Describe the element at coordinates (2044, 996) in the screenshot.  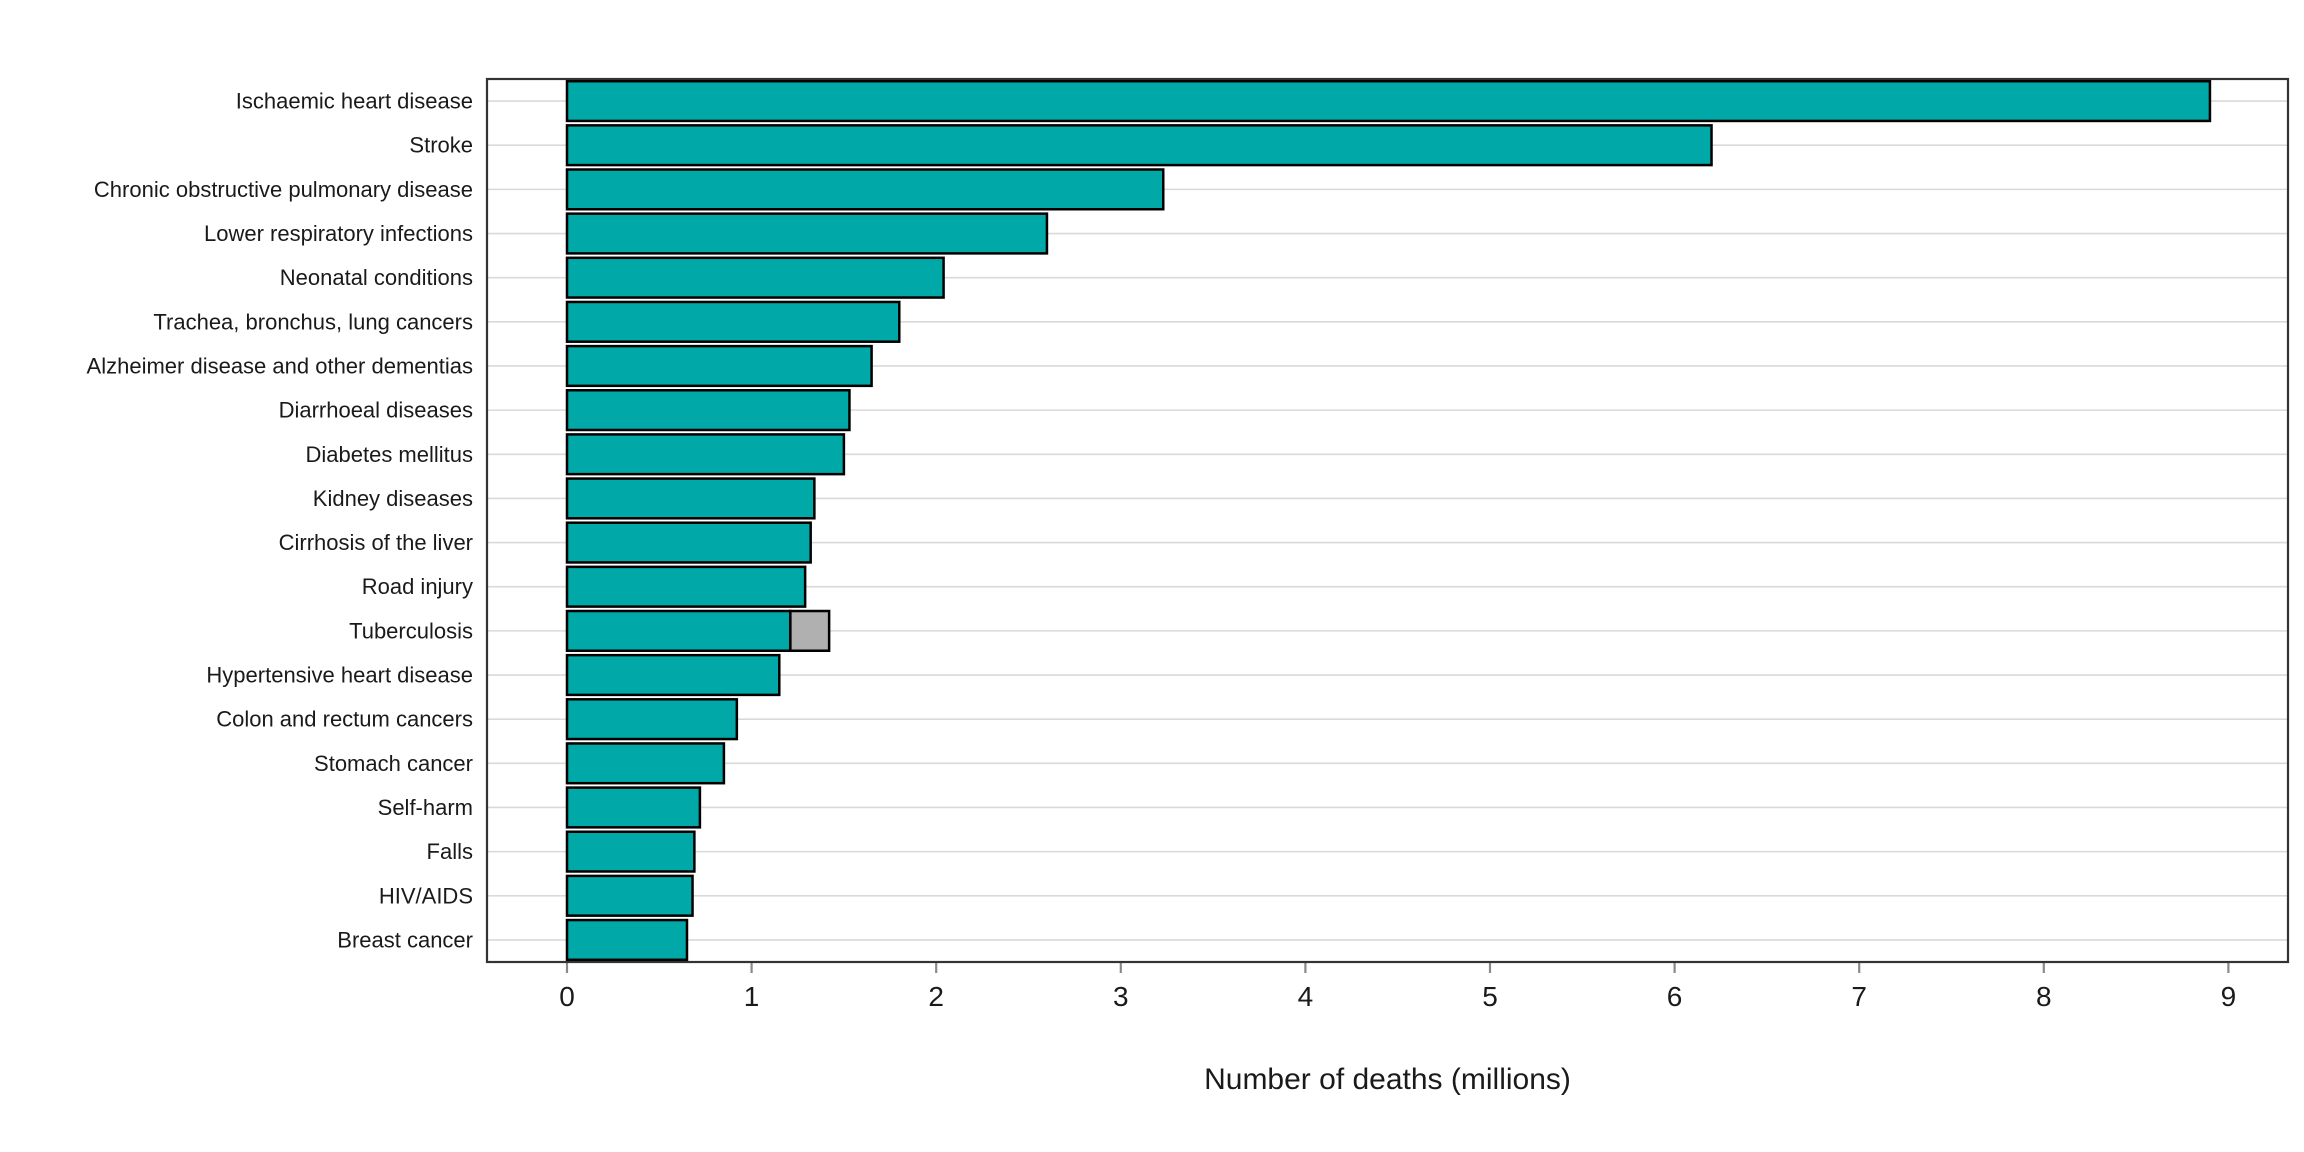
I see `x-tick-label: 8` at that location.